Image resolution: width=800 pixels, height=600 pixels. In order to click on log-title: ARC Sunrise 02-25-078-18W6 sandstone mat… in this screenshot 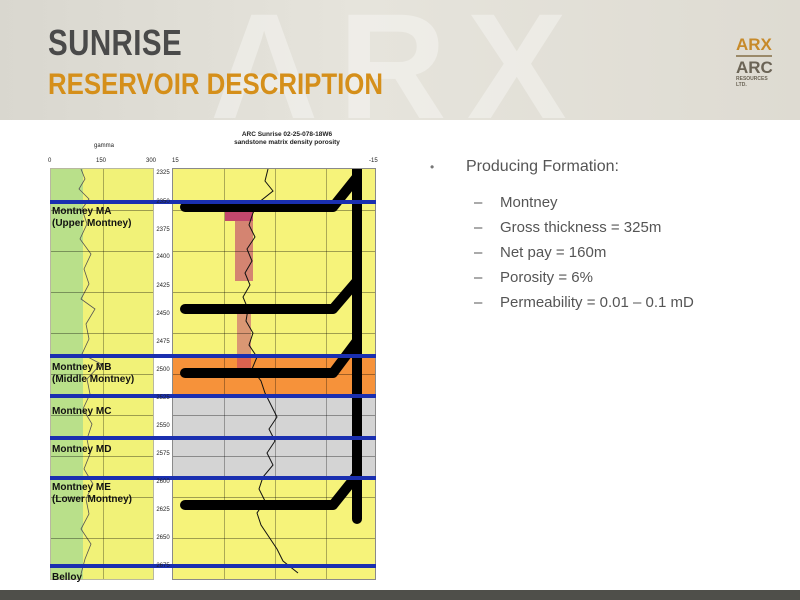, I will do `click(287, 139)`.